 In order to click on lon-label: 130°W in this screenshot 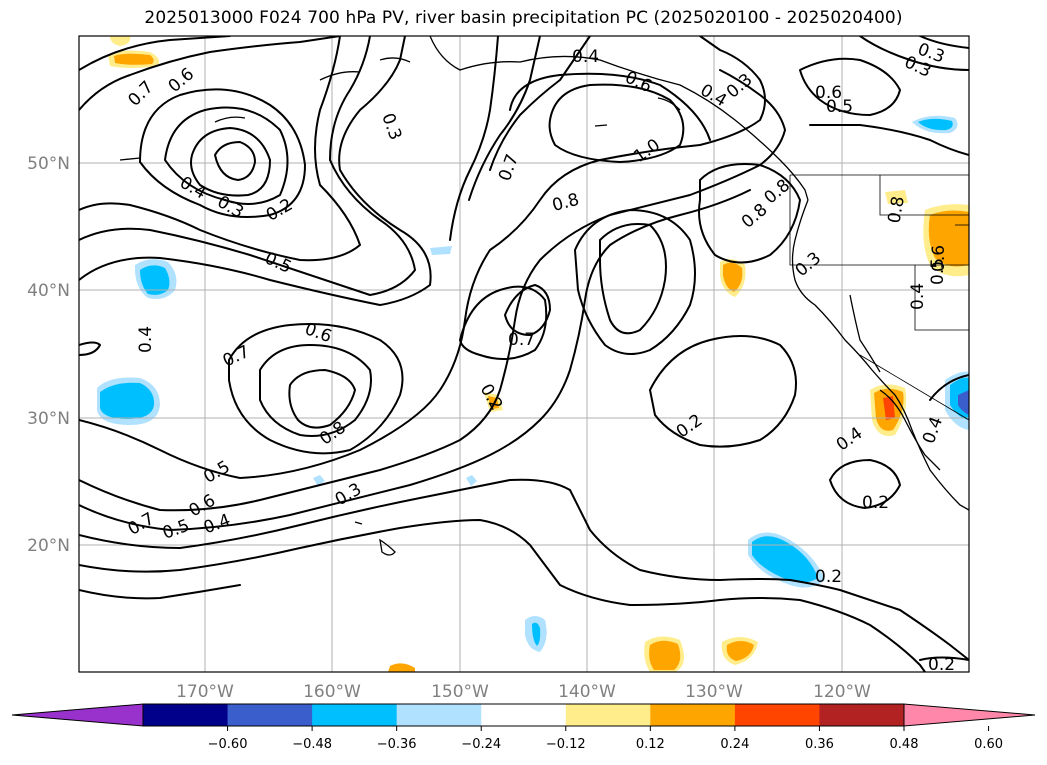, I will do `click(714, 692)`.